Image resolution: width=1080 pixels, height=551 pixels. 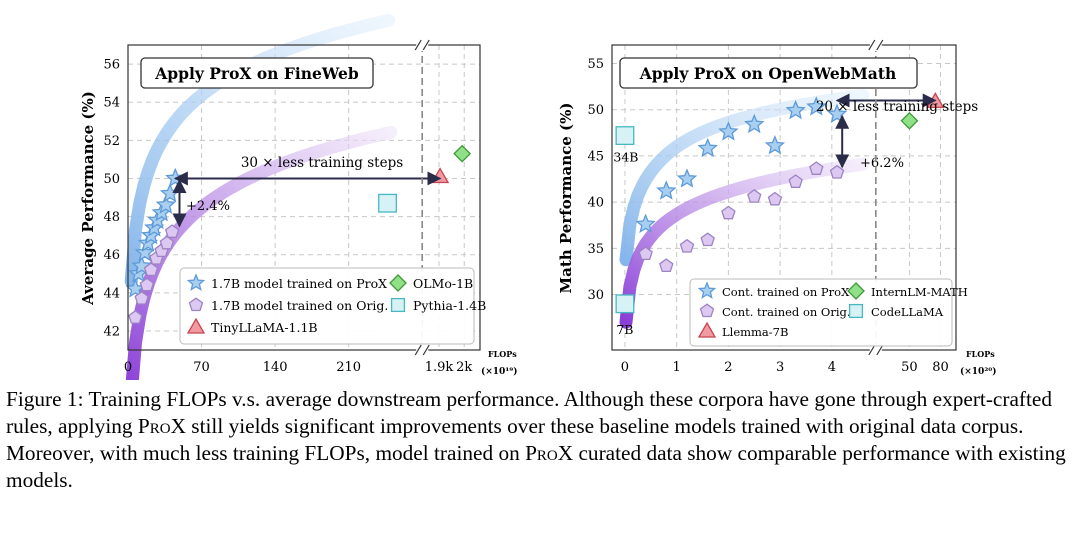 What do you see at coordinates (440, 175) in the screenshot?
I see `l-point-triangle` at bounding box center [440, 175].